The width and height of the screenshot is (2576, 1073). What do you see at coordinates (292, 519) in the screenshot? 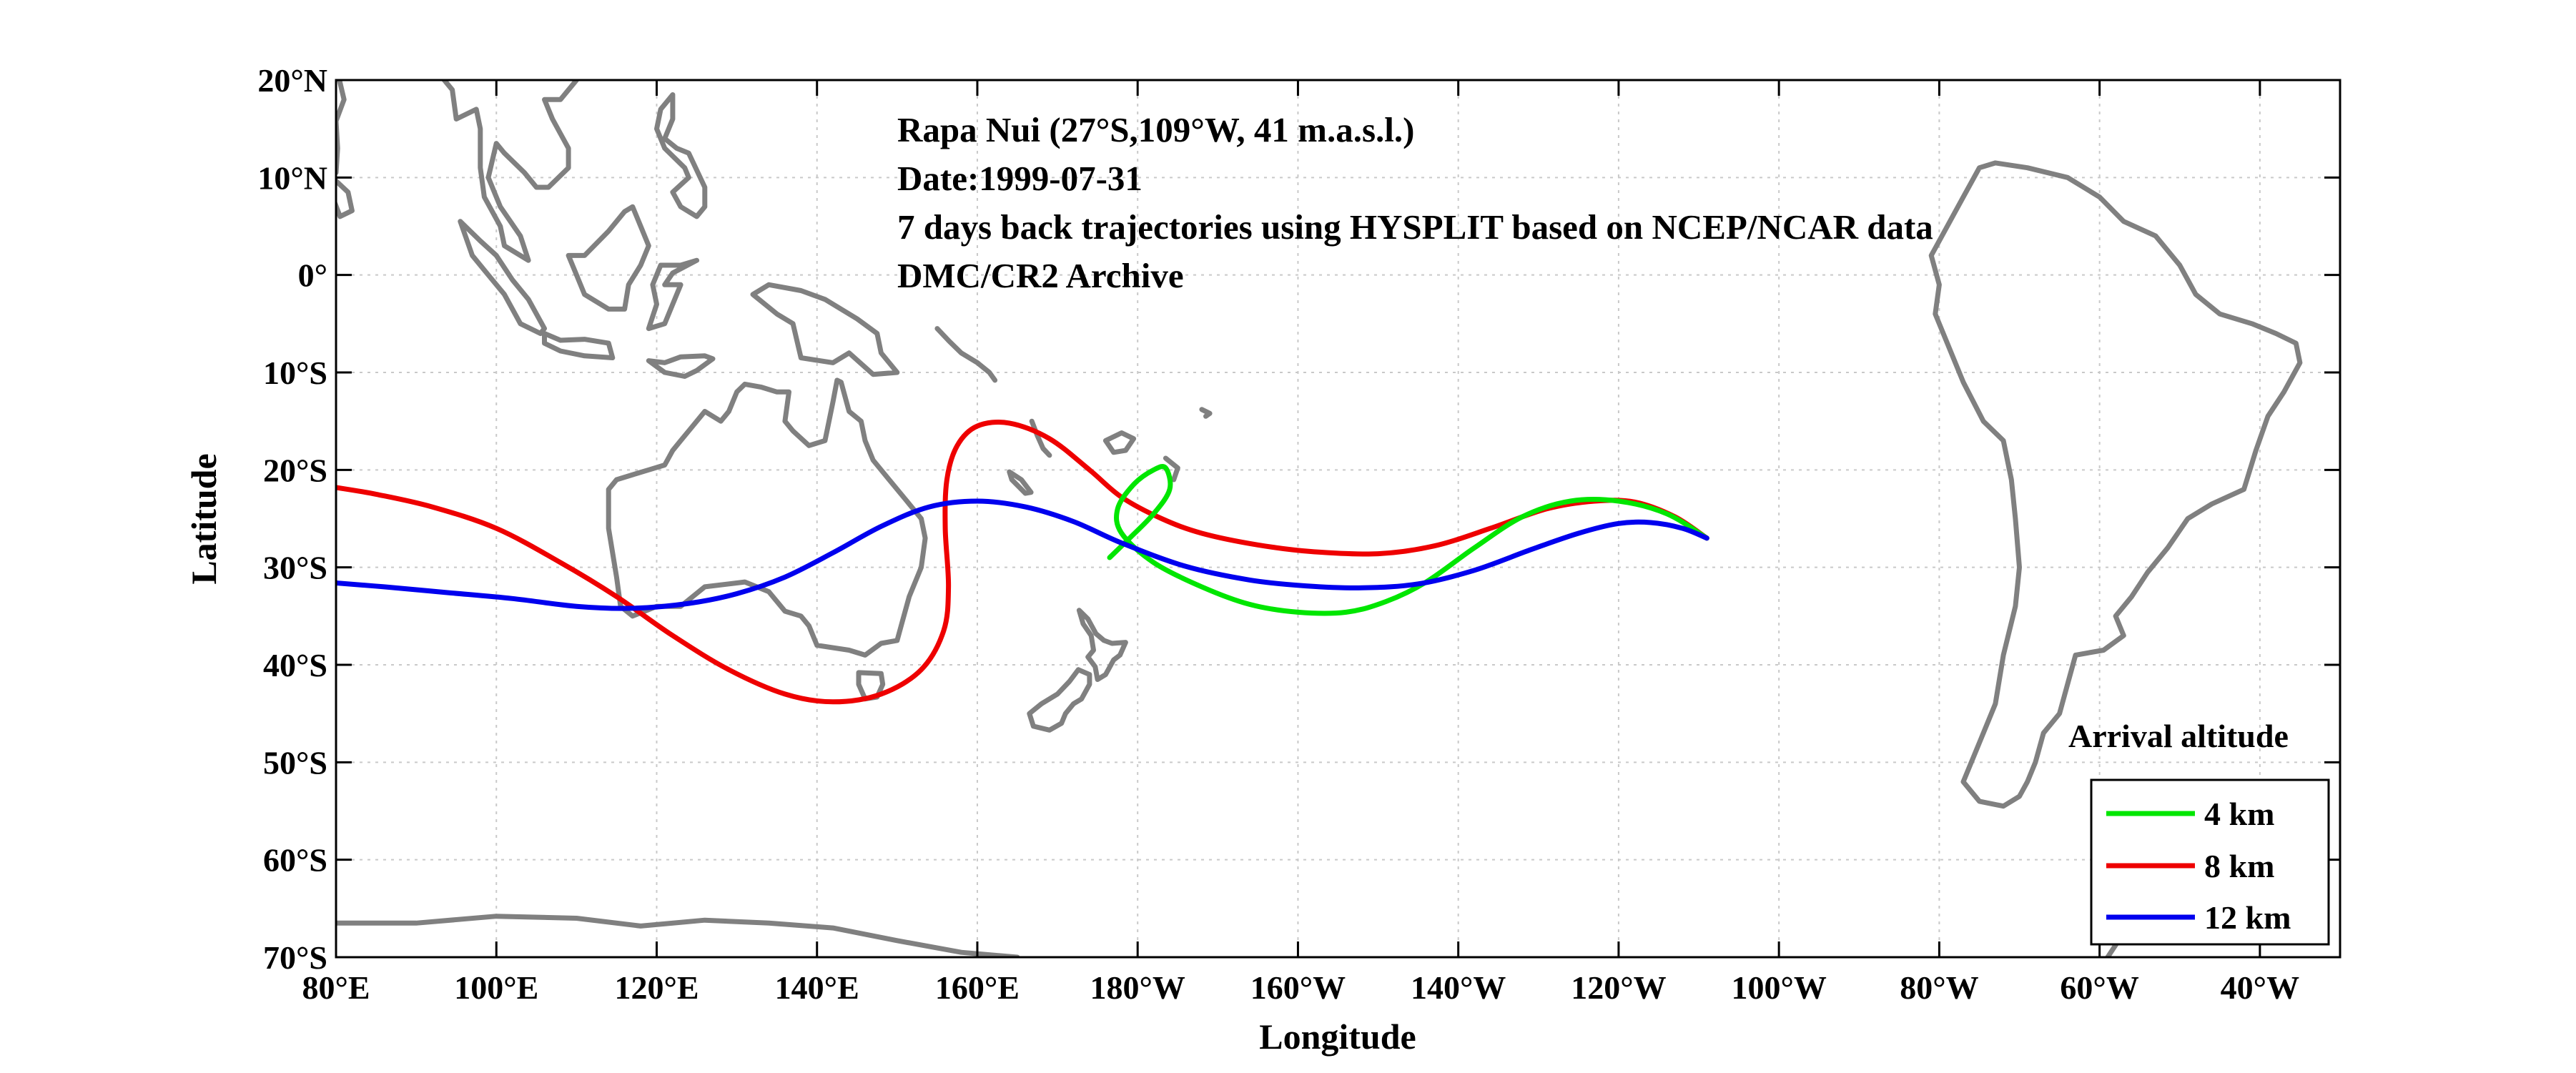
I see `y-tick-labels: 20°N 10°N 0° 10°S 20°S 30°S 40°S 50°S 60°S 70°S` at bounding box center [292, 519].